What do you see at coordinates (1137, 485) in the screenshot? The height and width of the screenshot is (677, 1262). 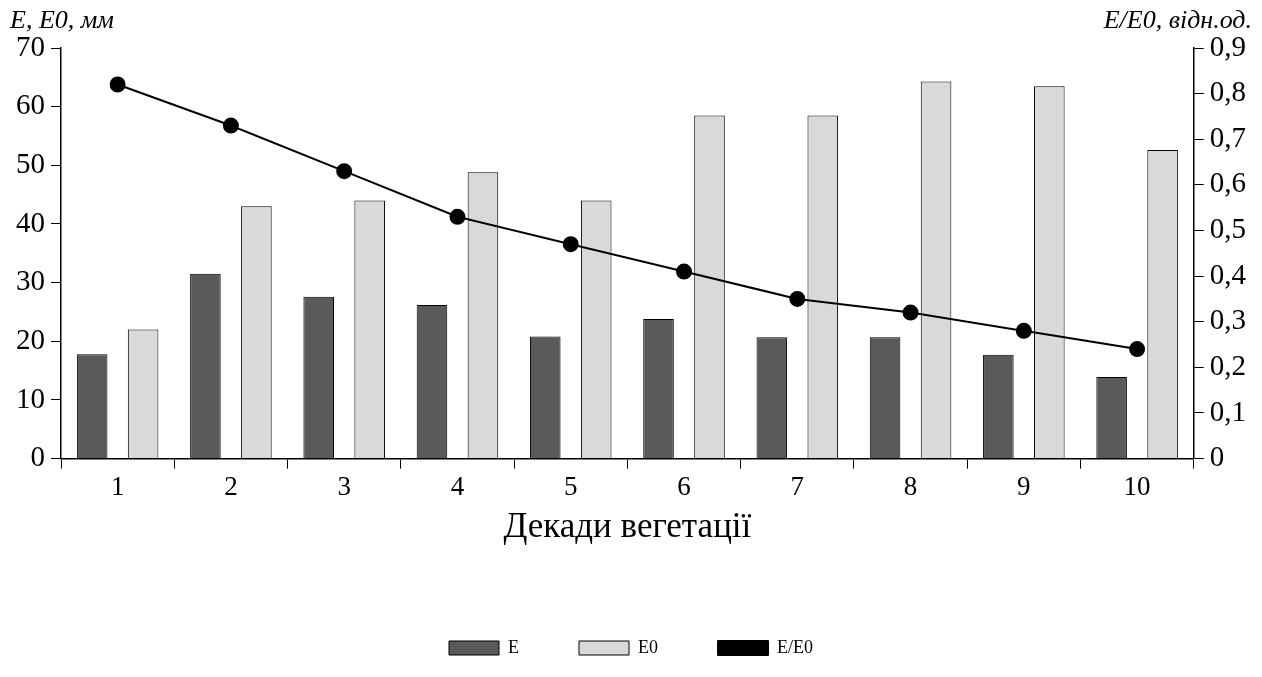 I see `x-tick-label: 10` at bounding box center [1137, 485].